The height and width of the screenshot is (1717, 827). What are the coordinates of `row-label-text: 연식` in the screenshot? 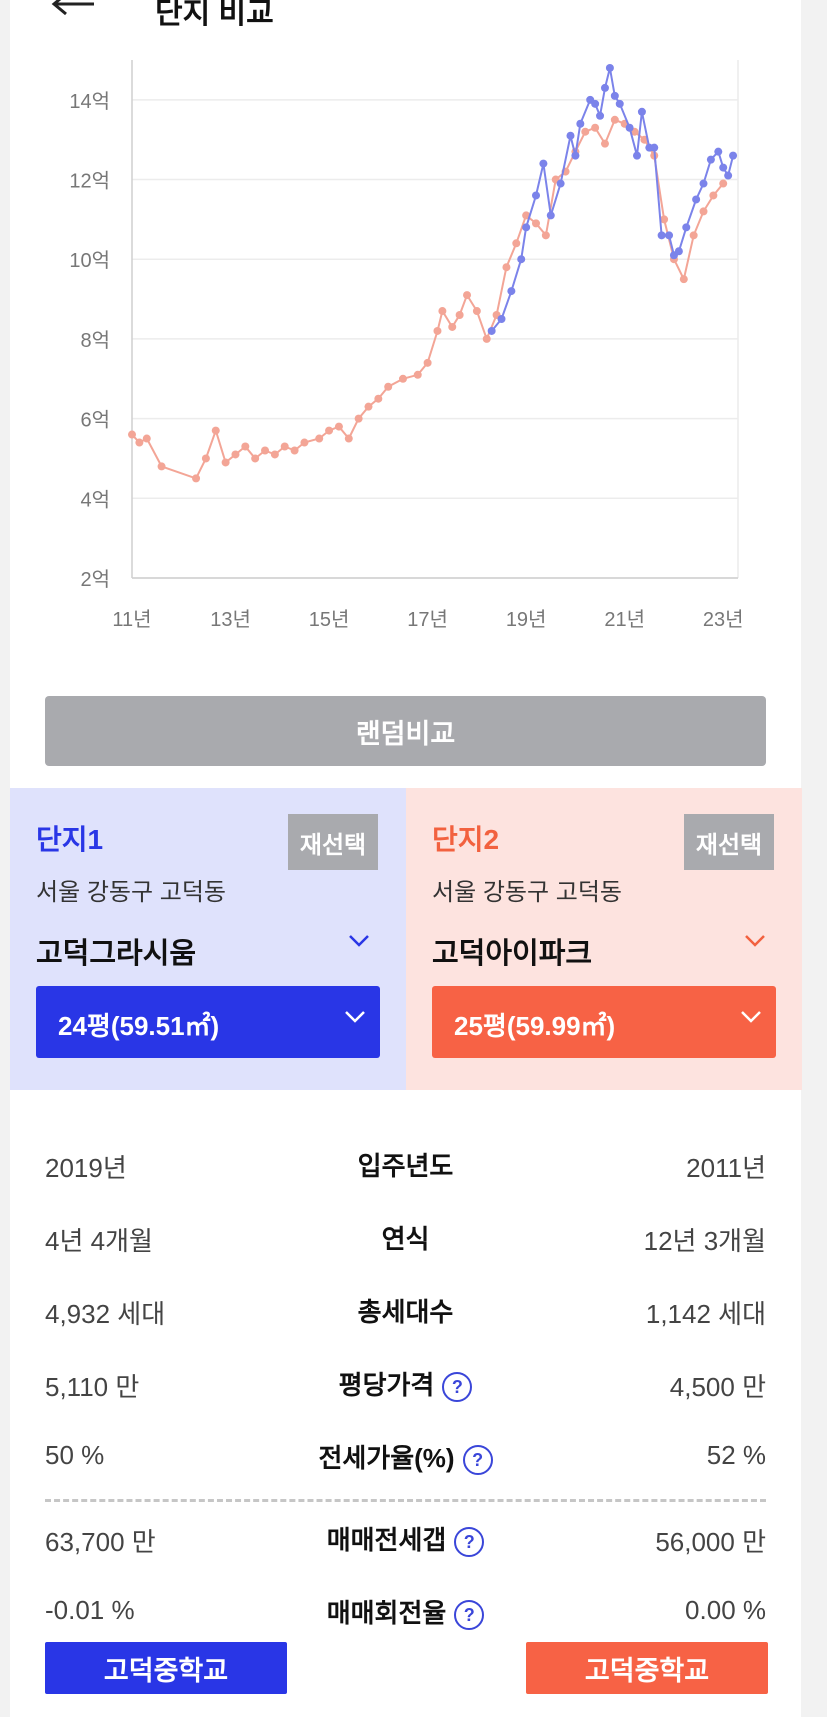 It's located at (405, 1239).